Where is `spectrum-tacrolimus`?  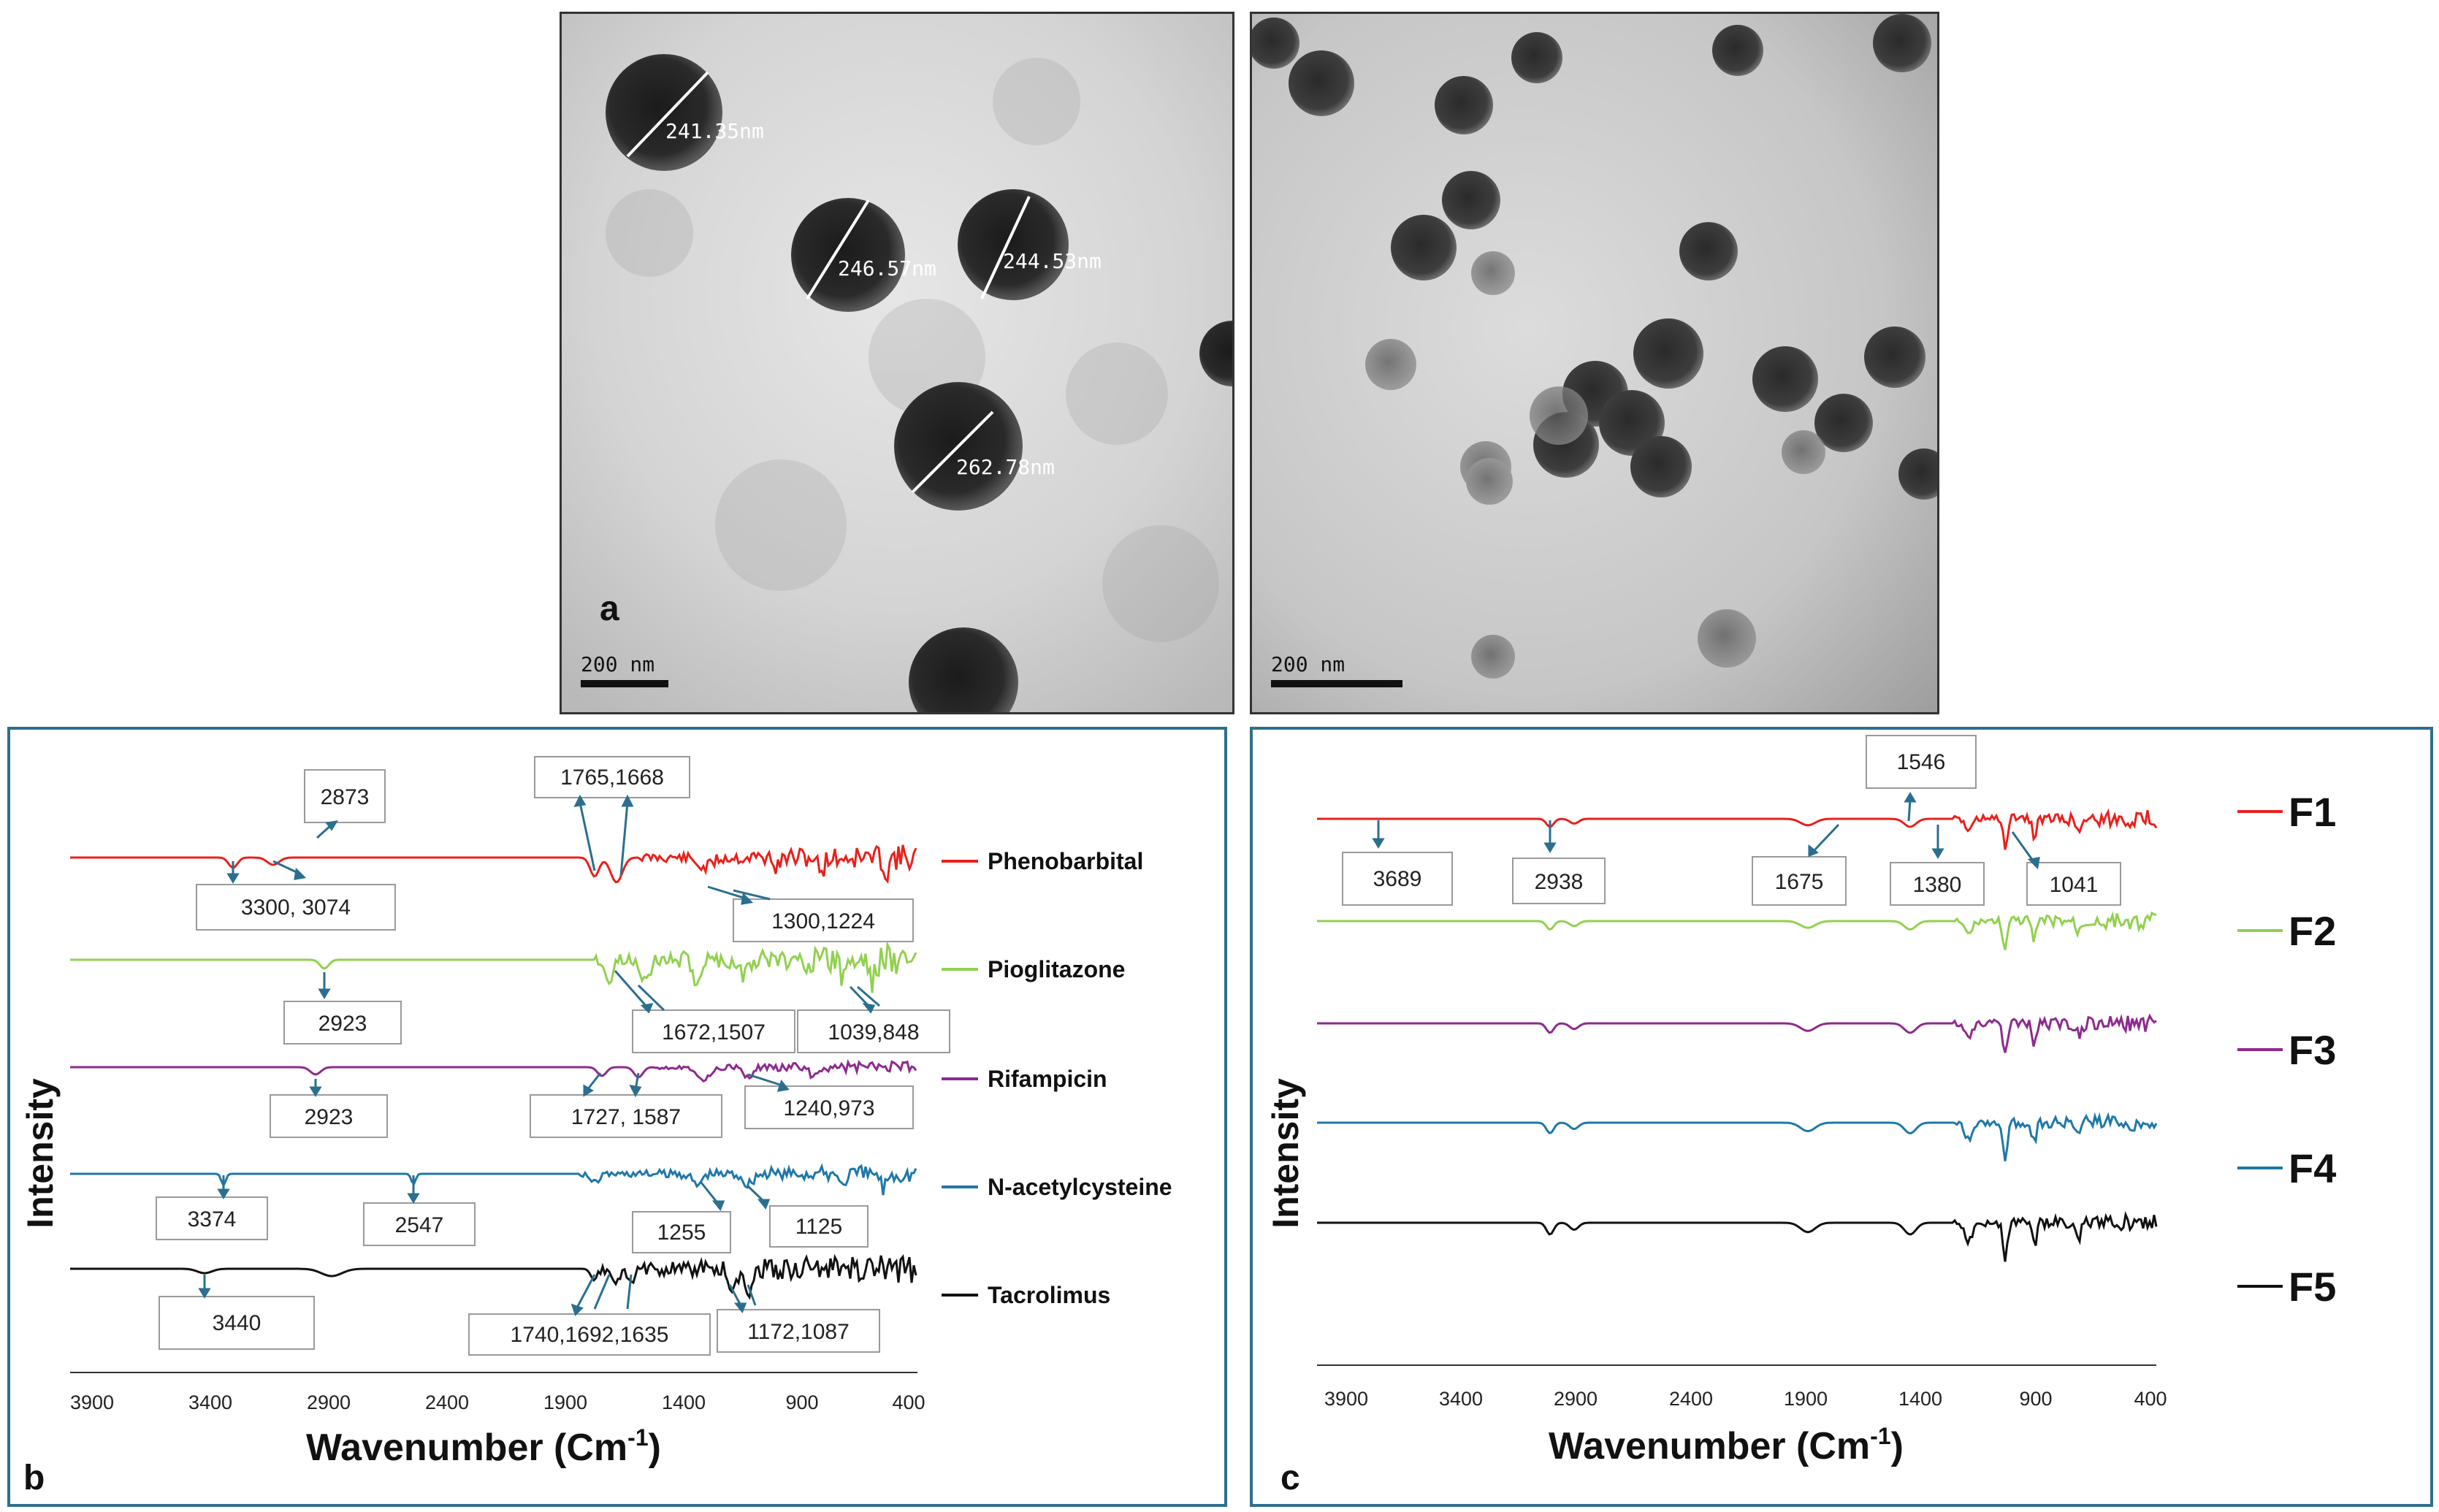 spectrum-tacrolimus is located at coordinates (493, 1276).